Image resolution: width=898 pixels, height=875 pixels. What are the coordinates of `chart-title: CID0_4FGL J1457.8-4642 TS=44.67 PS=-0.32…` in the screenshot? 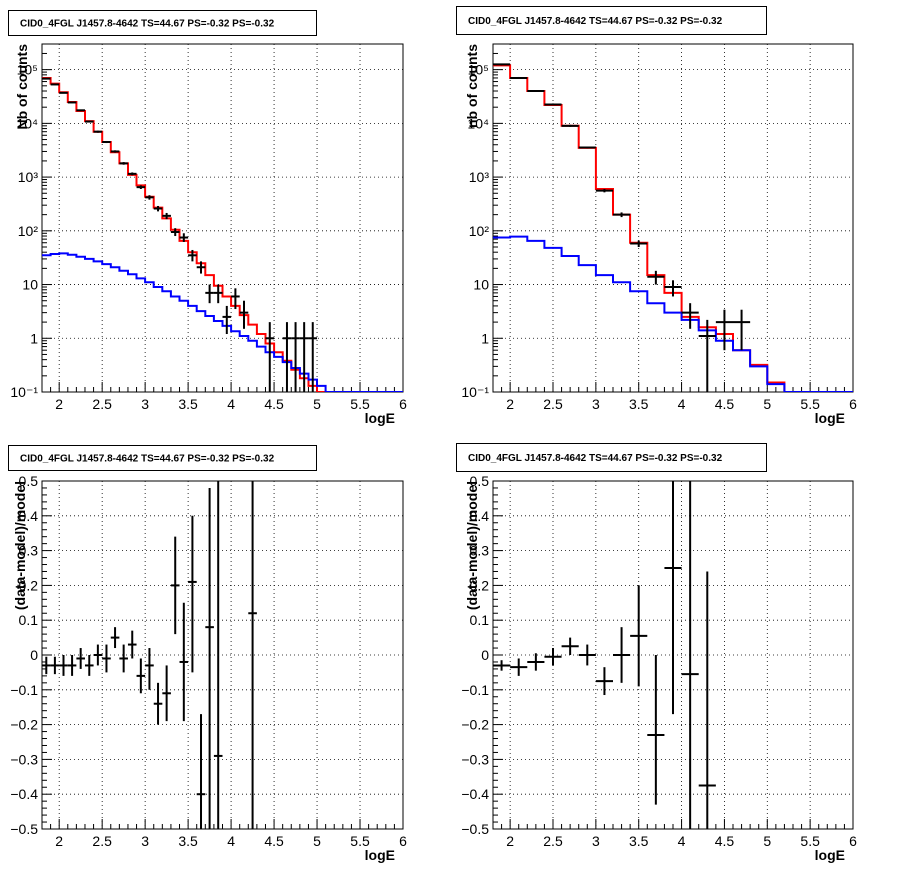 It's located at (147, 24).